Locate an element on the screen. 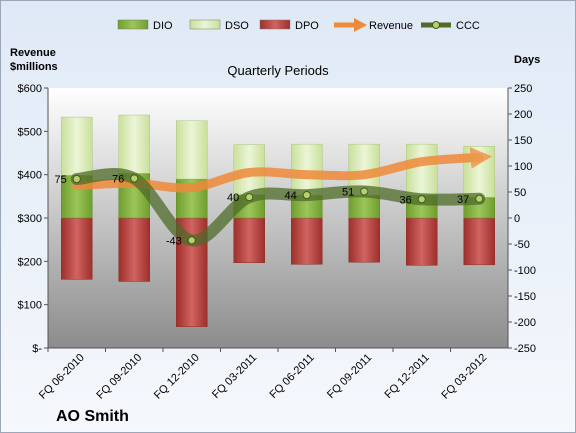  chart-title: Quarterly Periods is located at coordinates (278, 70).